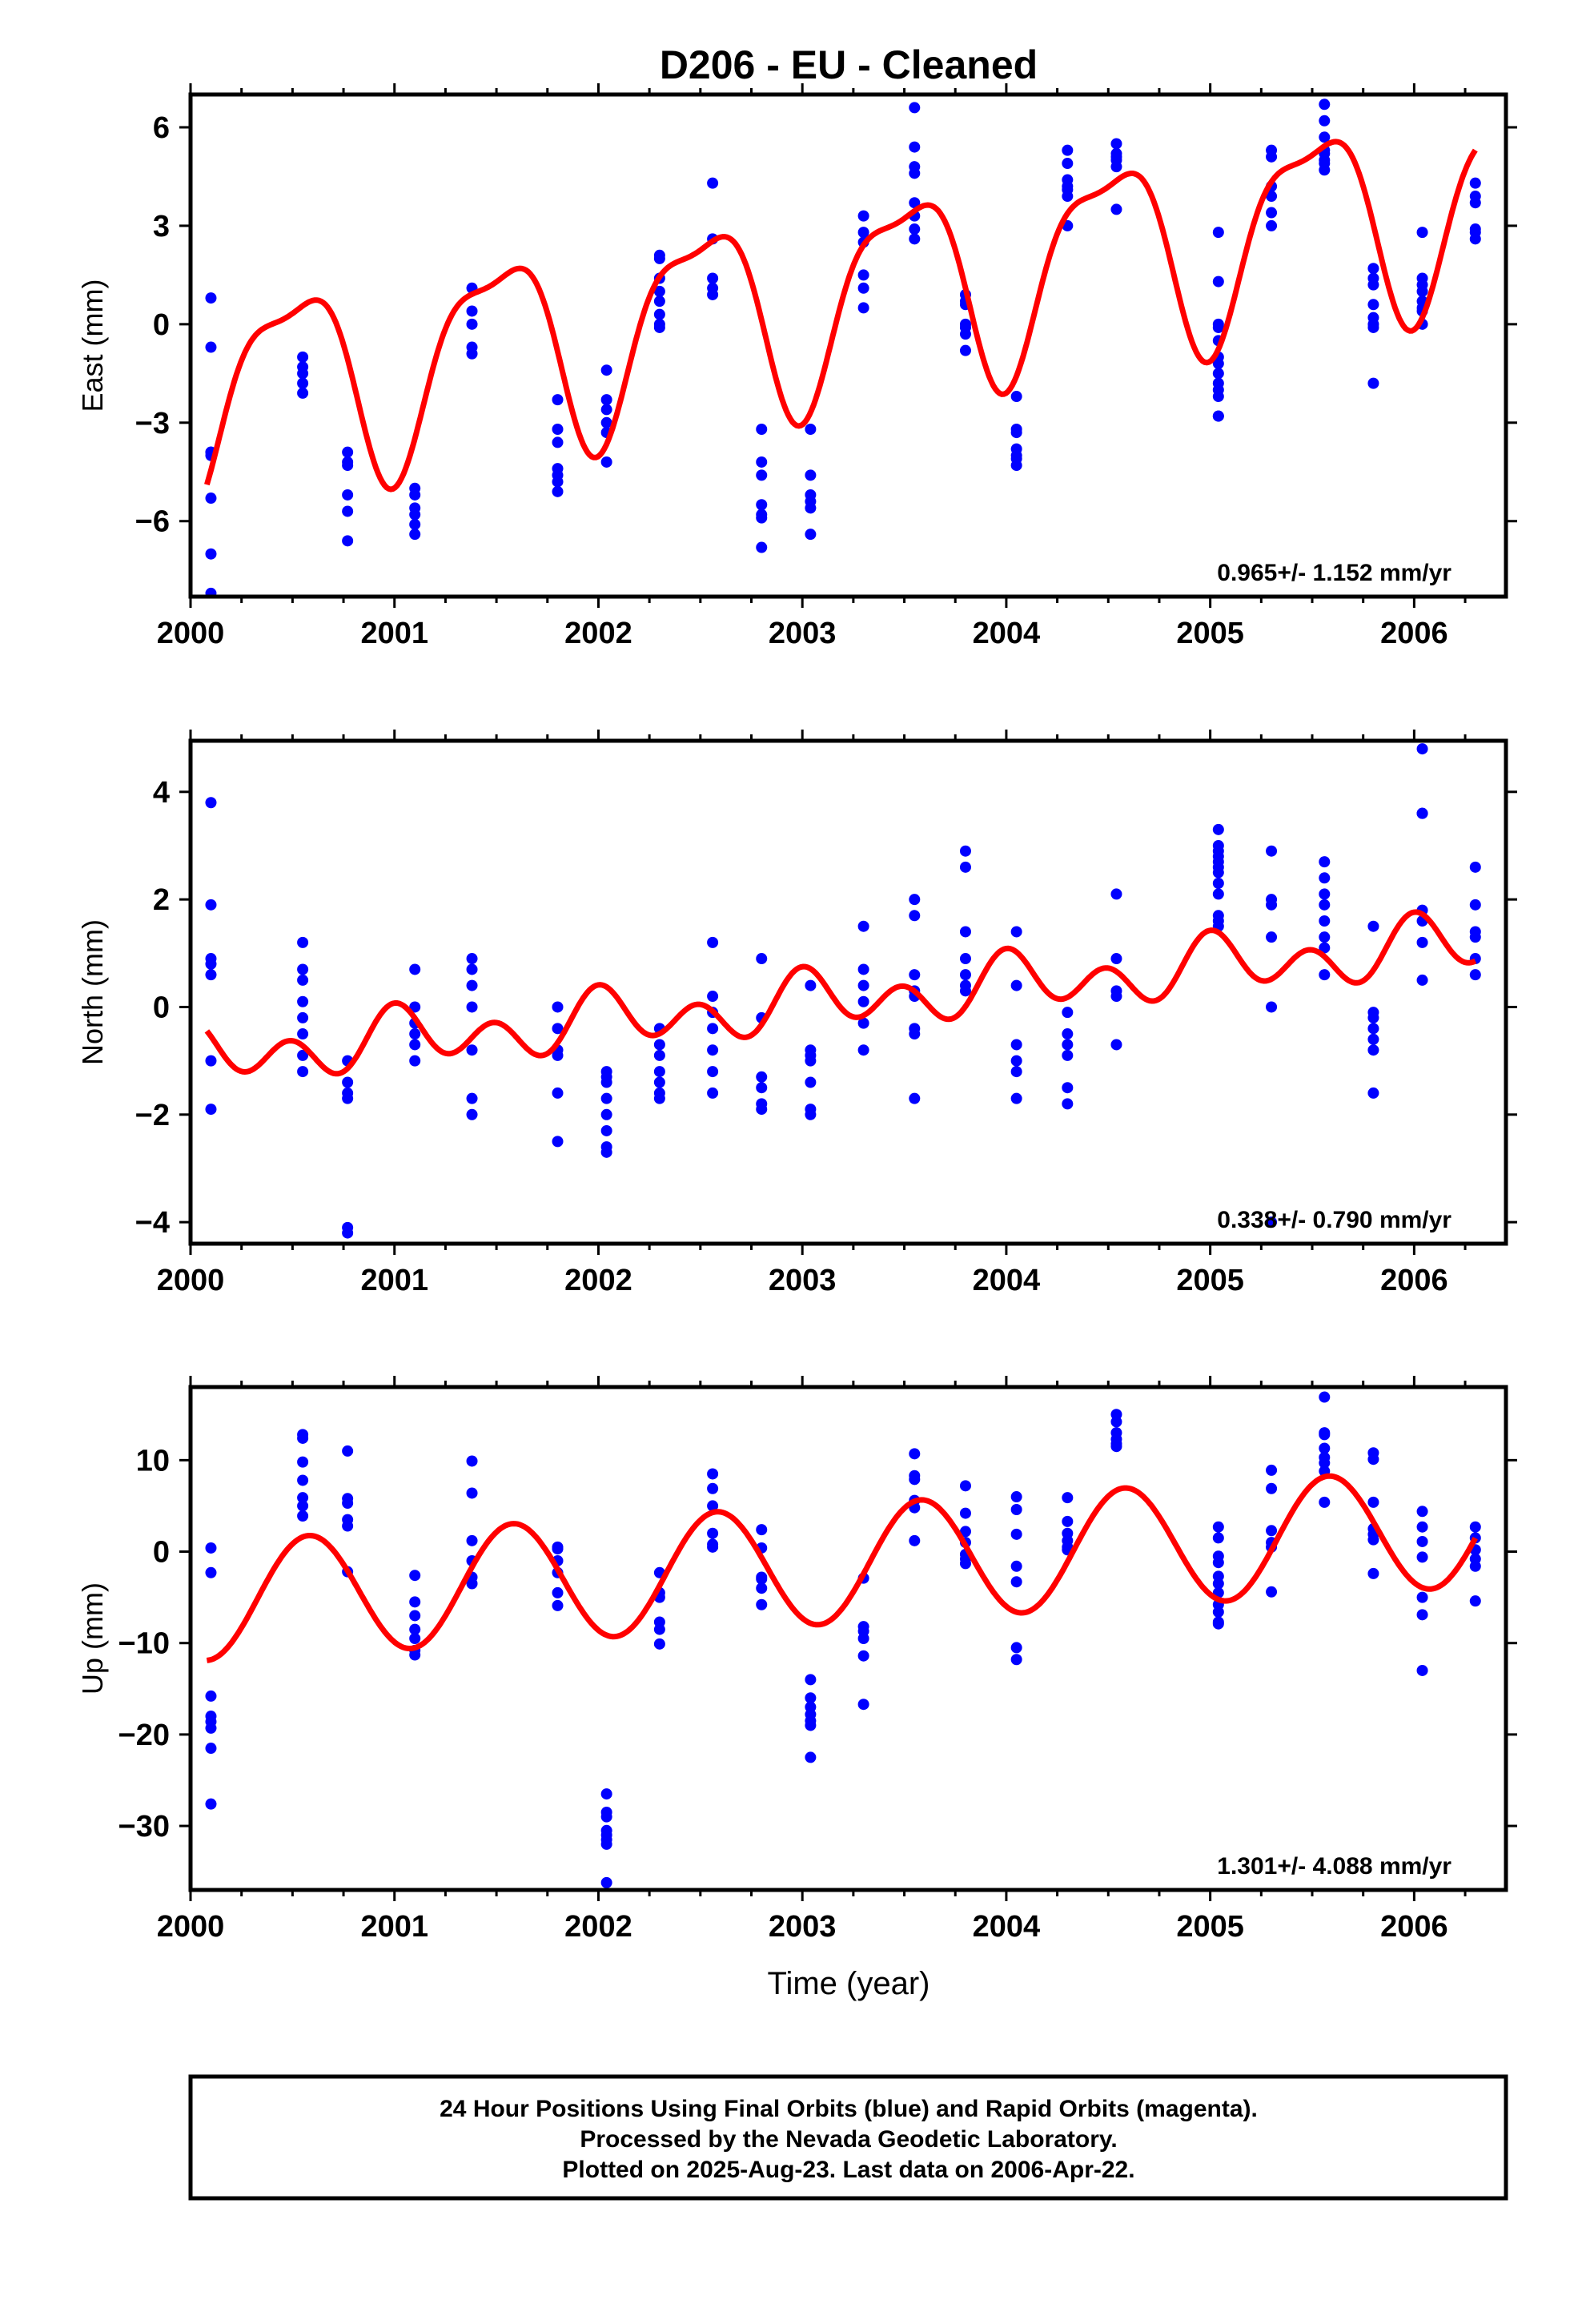 Image resolution: width=1582 pixels, height=2324 pixels. I want to click on east-xtick-label: 2000, so click(191, 633).